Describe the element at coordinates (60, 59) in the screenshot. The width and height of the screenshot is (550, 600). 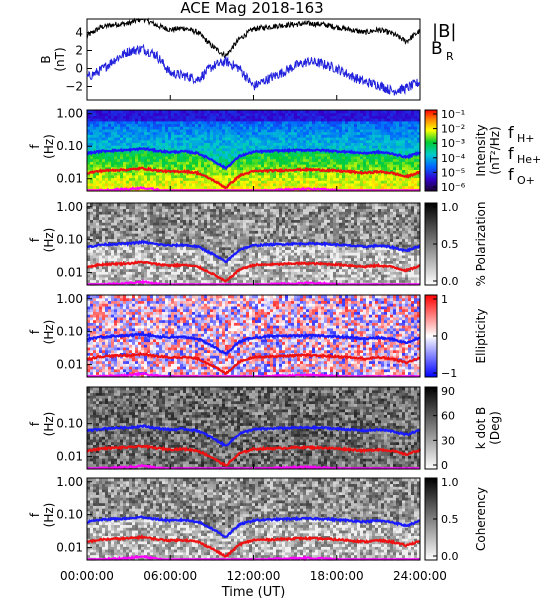
I see `b-ylabel-unit: (nT)` at that location.